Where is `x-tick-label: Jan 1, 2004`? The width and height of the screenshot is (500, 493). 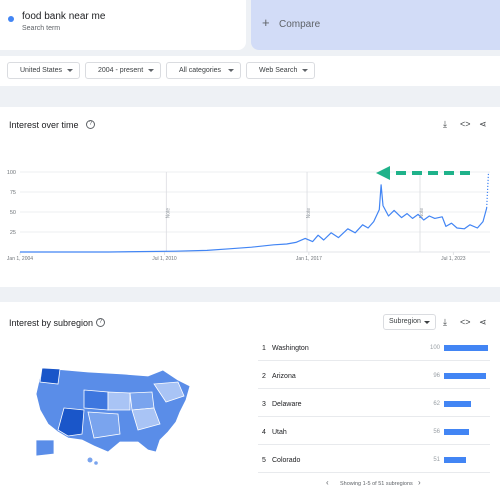 x-tick-label: Jan 1, 2004 is located at coordinates (20, 259).